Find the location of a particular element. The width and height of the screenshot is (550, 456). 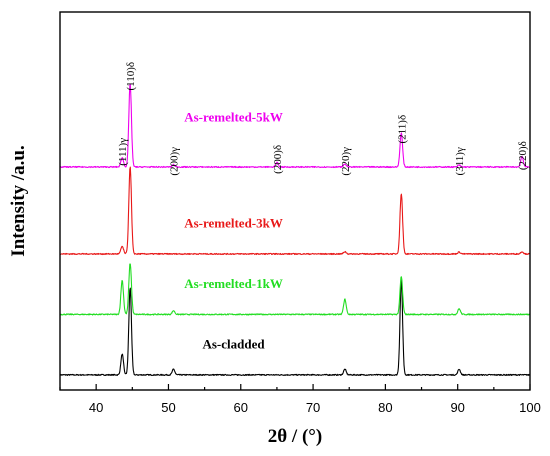

series-label: As-cladded is located at coordinates (233, 343).